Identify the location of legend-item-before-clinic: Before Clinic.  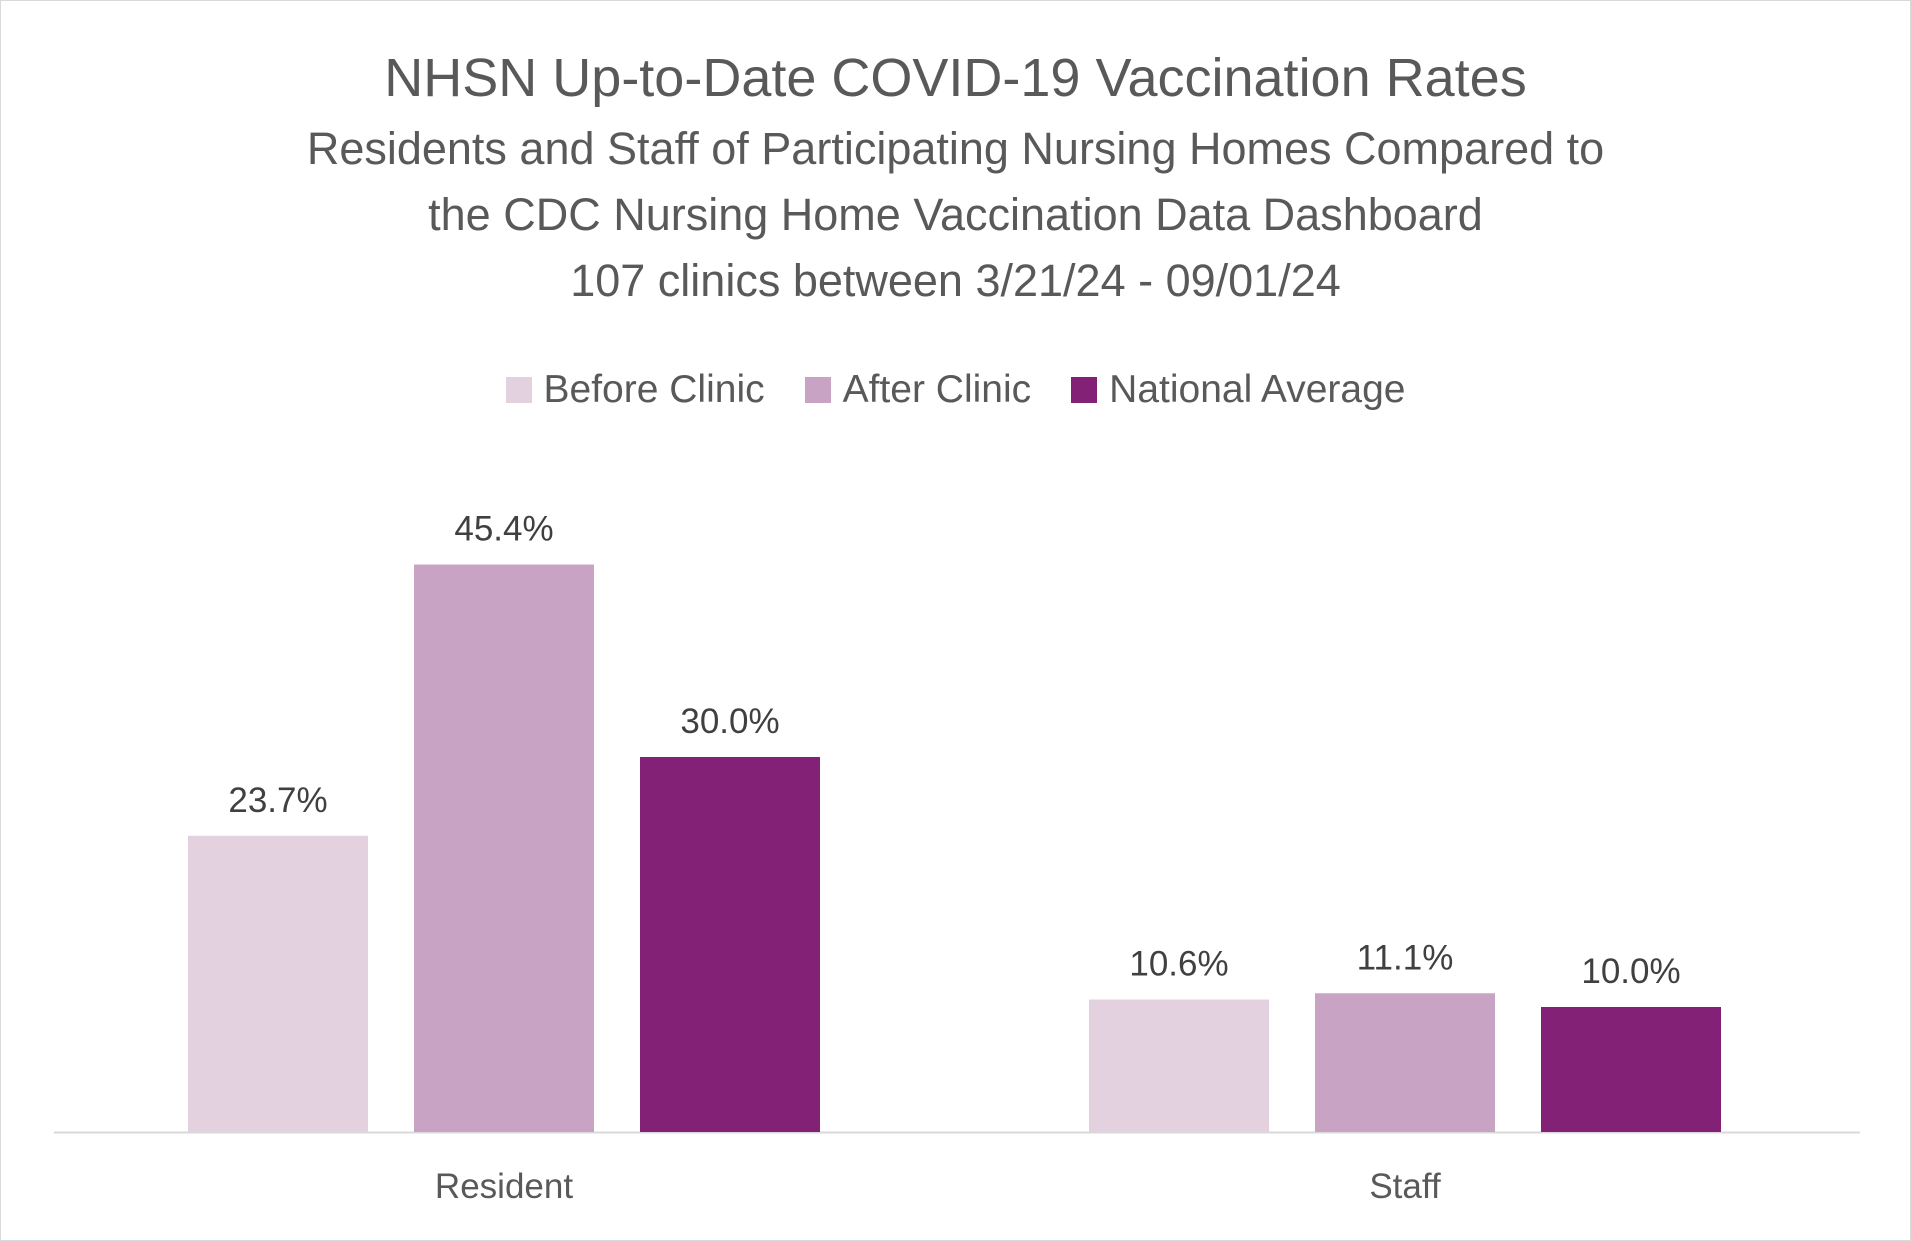
(635, 390).